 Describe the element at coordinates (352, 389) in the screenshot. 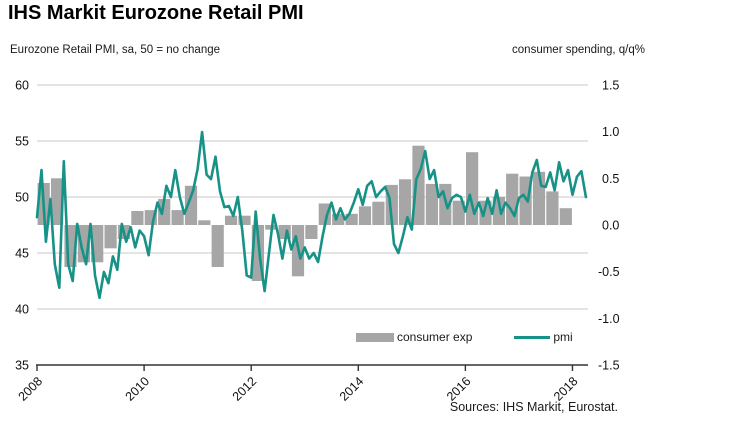

I see `x-tick-label: 2014` at that location.